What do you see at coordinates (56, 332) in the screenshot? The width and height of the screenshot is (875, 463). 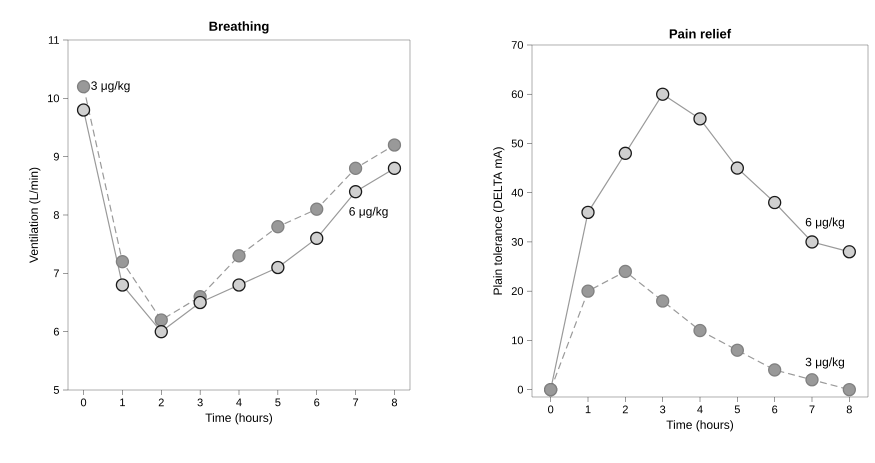 I see `y-tick-label: 6` at bounding box center [56, 332].